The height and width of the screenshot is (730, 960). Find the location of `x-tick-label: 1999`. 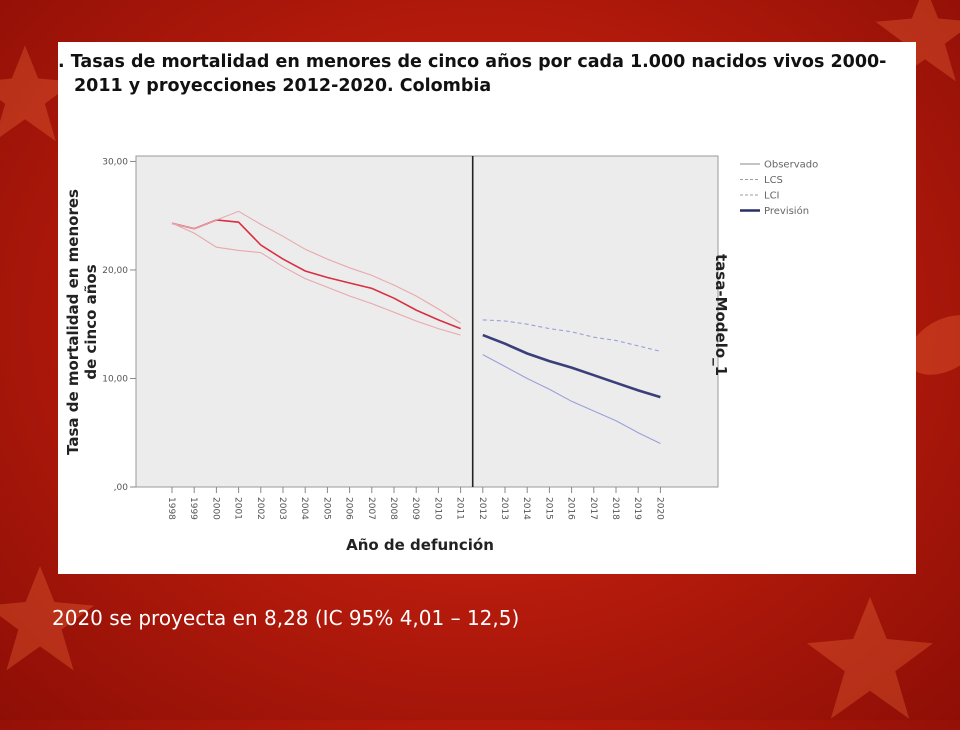

x-tick-label: 1999 is located at coordinates (193, 508).